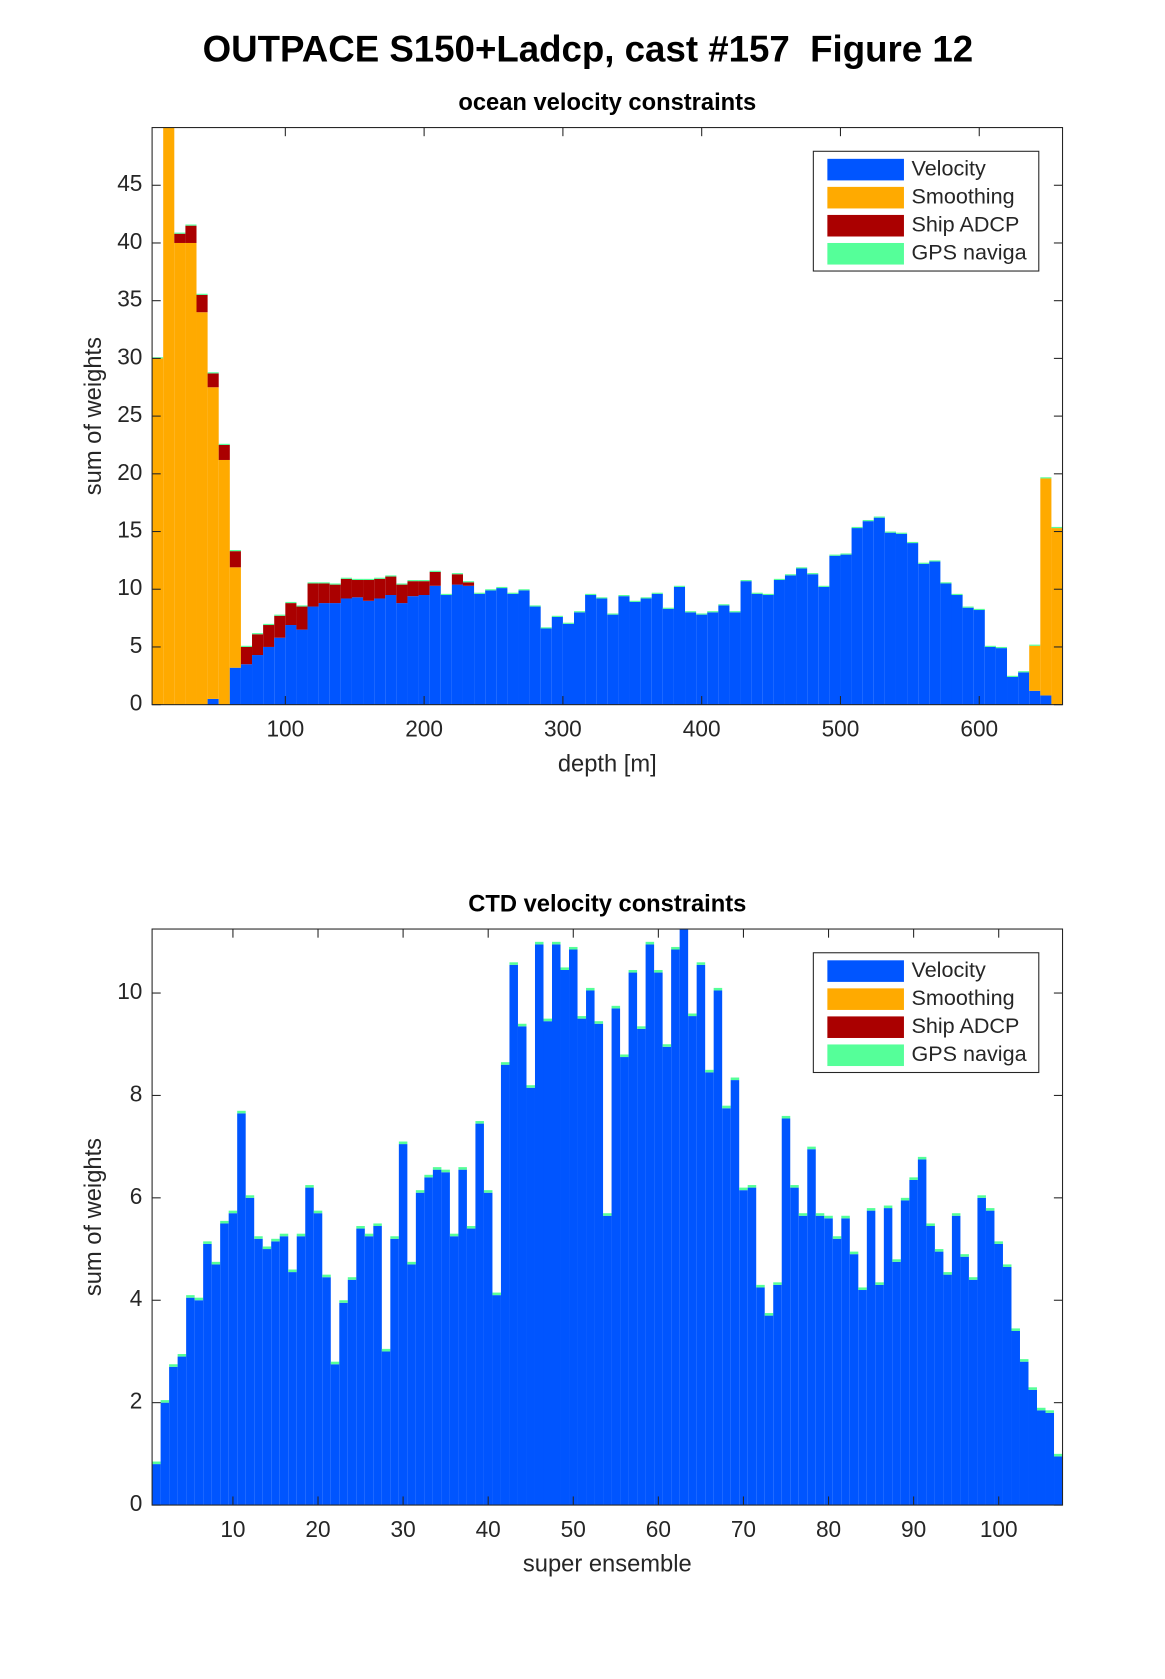 This screenshot has height=1679, width=1165. Describe the element at coordinates (588, 49) in the screenshot. I see `figure-title: OUTPACE S150+Ladcp, cast #157 Figure 12` at that location.